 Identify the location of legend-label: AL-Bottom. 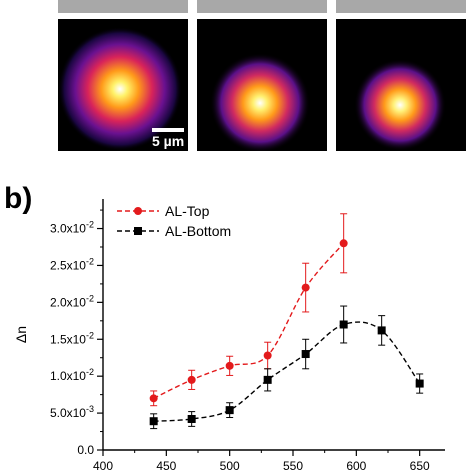
(198, 231).